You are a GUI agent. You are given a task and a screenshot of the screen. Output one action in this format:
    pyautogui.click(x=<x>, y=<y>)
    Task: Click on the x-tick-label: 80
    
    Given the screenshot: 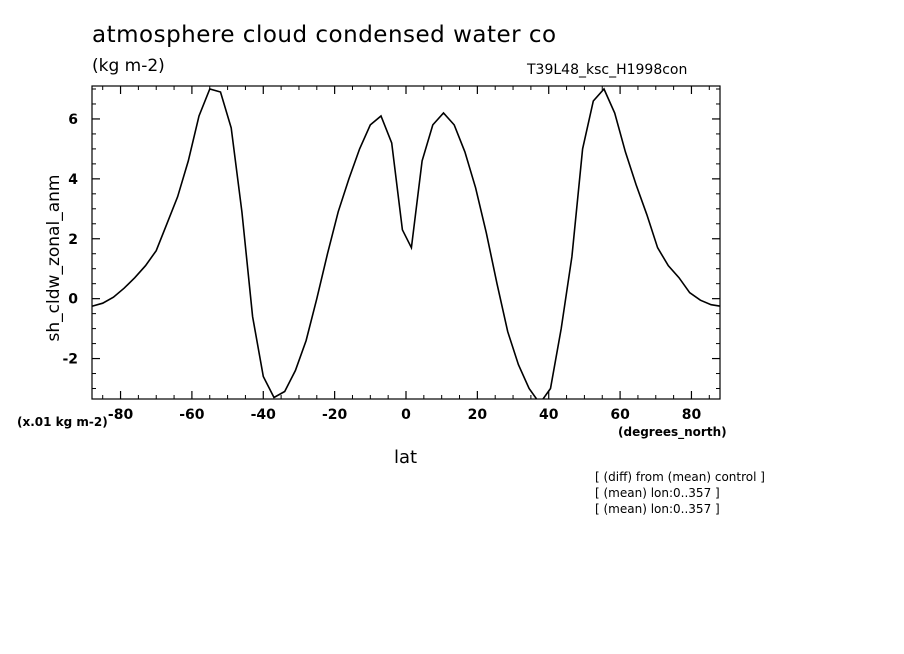 What is the action you would take?
    pyautogui.click(x=692, y=415)
    